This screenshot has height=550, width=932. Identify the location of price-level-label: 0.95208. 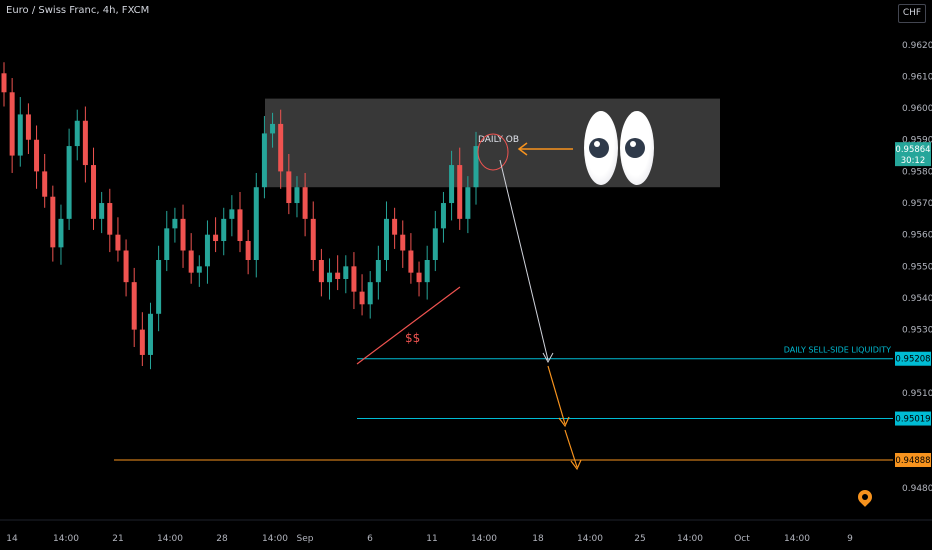
(912, 360).